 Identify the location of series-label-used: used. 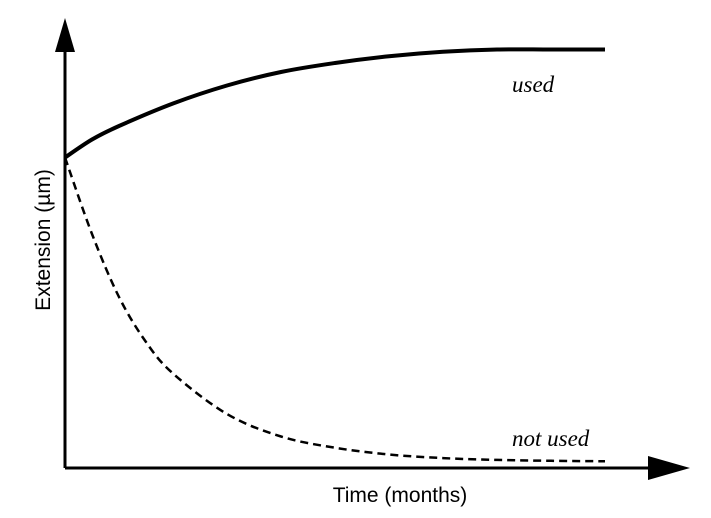
(533, 84).